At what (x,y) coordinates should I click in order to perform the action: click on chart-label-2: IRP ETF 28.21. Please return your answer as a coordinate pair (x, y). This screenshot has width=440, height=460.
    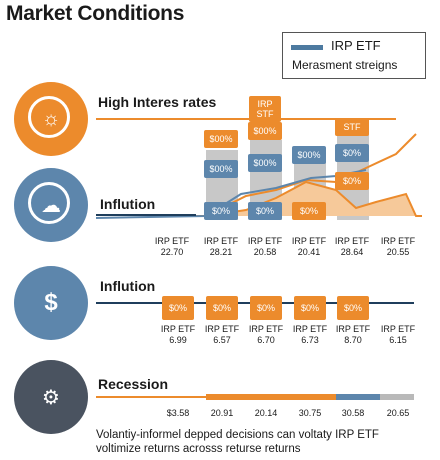
    Looking at the image, I should click on (221, 246).